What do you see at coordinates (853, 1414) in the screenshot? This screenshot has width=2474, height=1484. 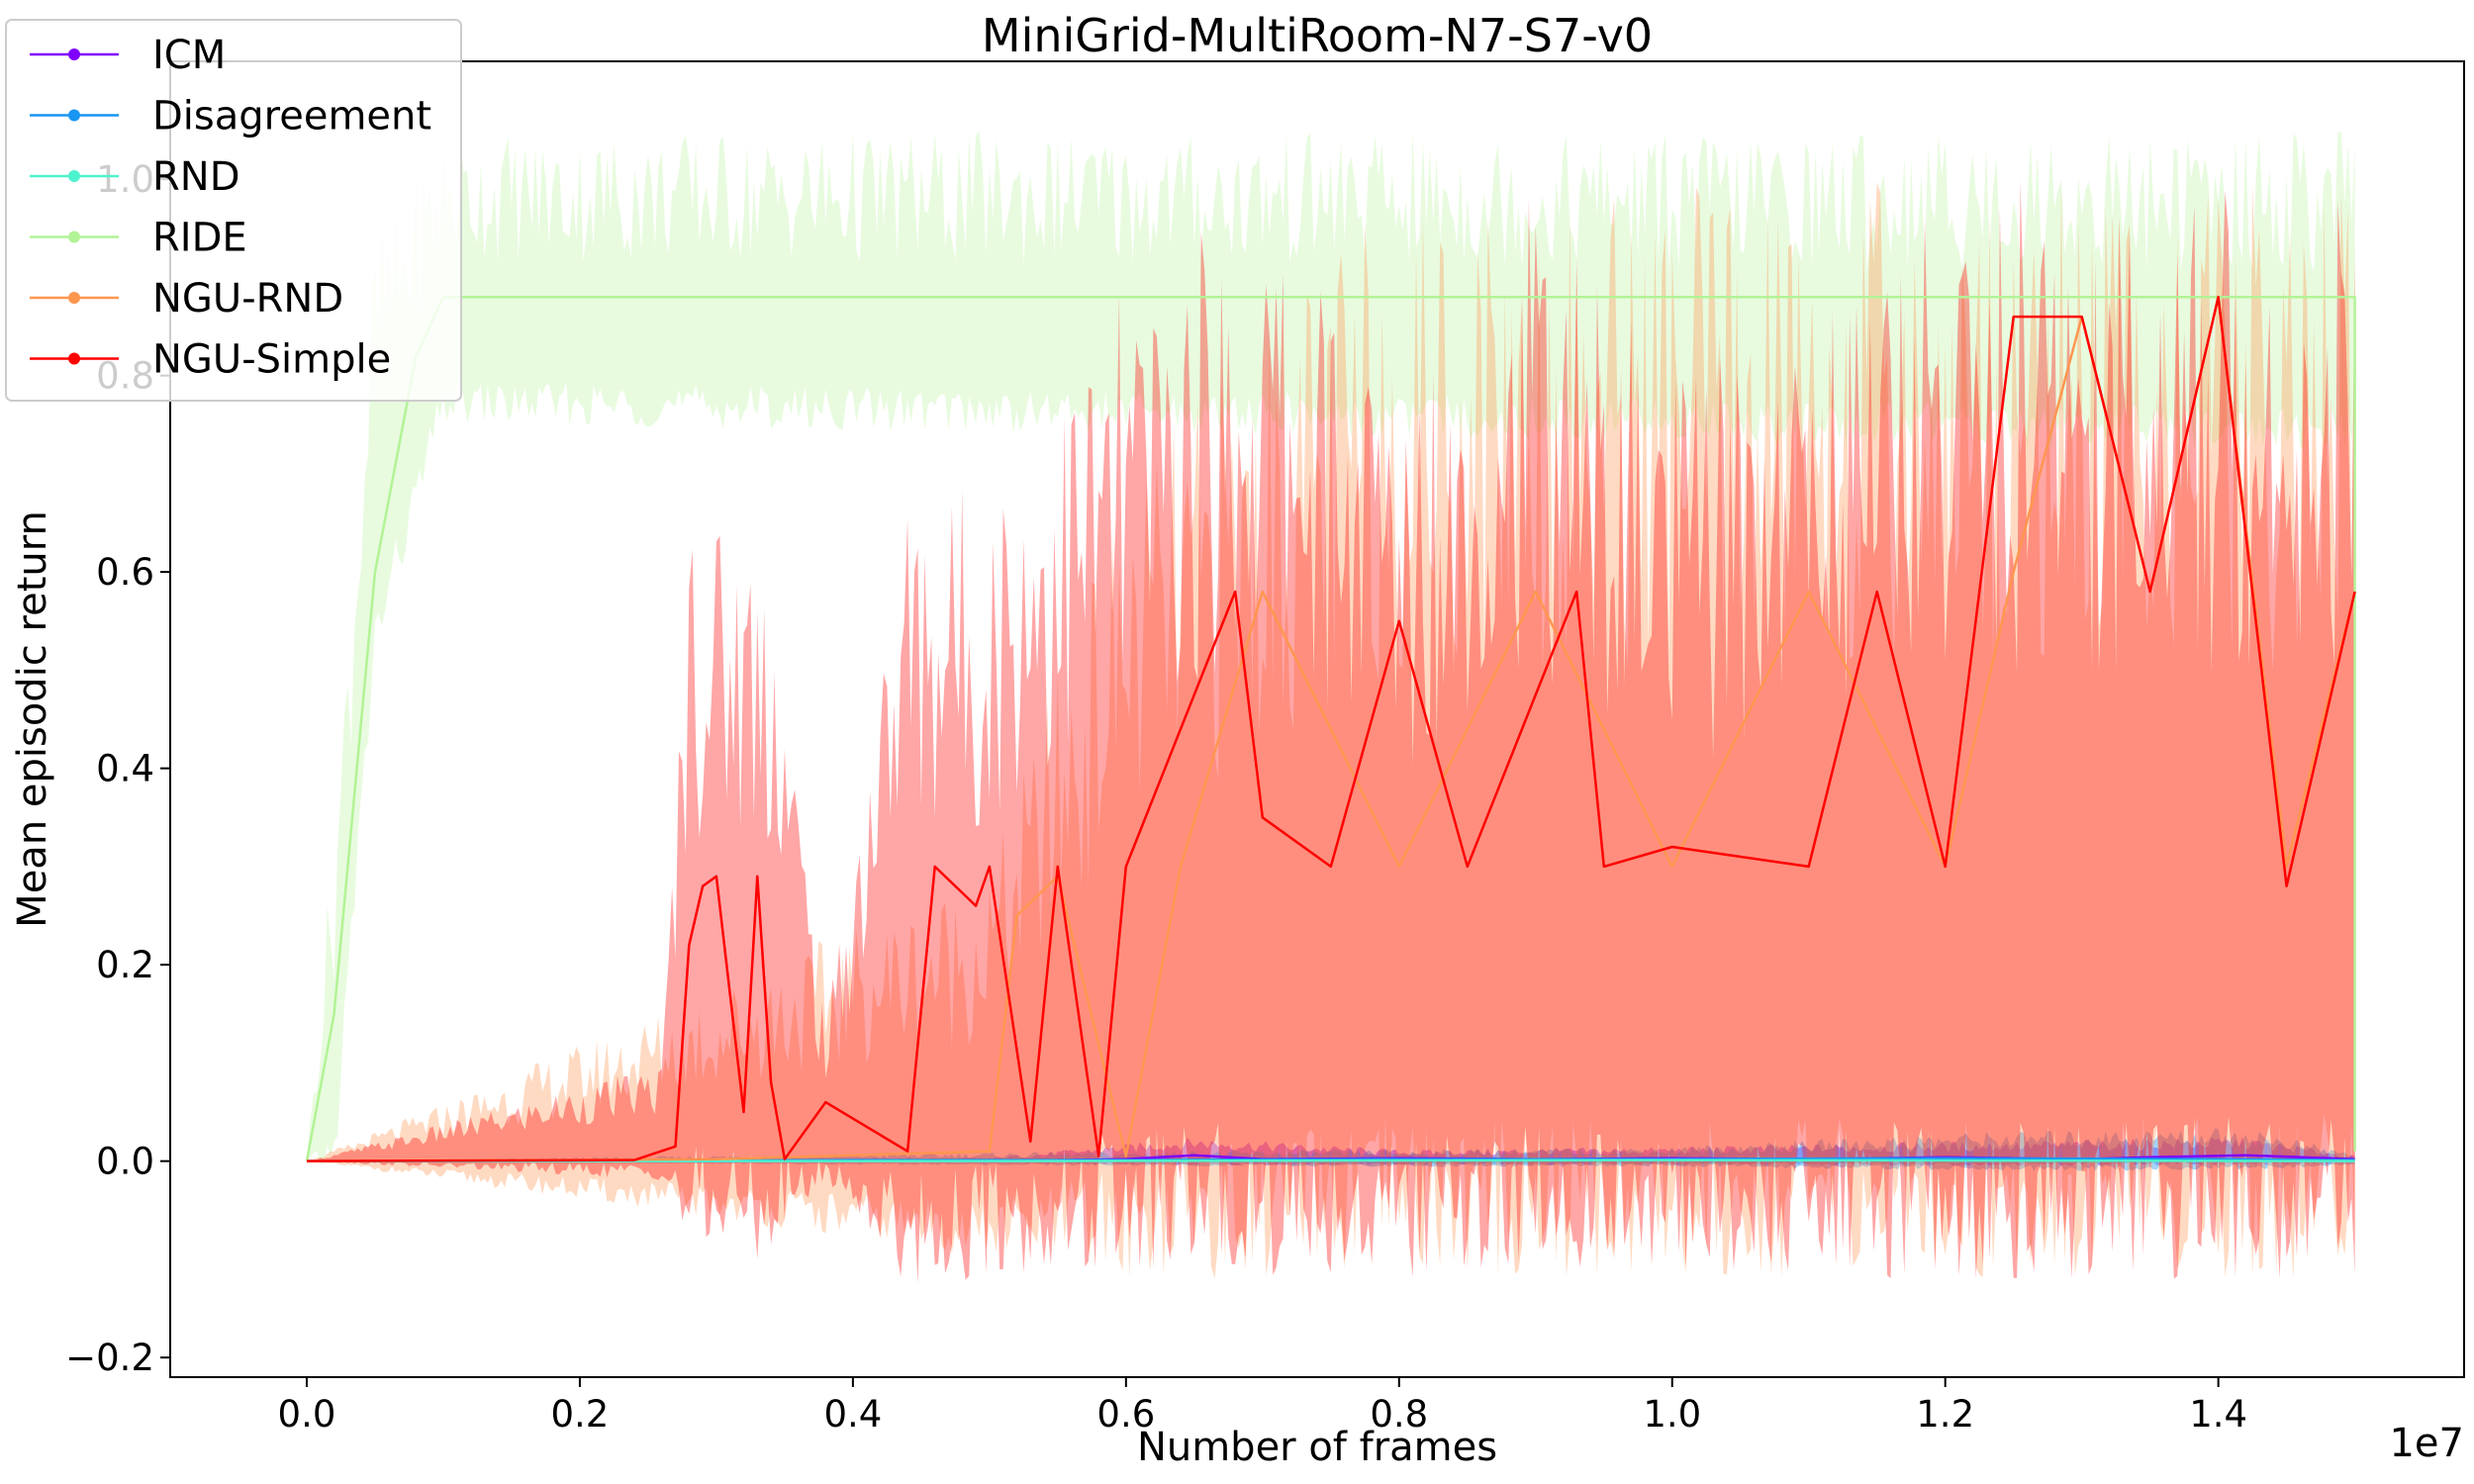 I see `x-tick-label: 0.4` at bounding box center [853, 1414].